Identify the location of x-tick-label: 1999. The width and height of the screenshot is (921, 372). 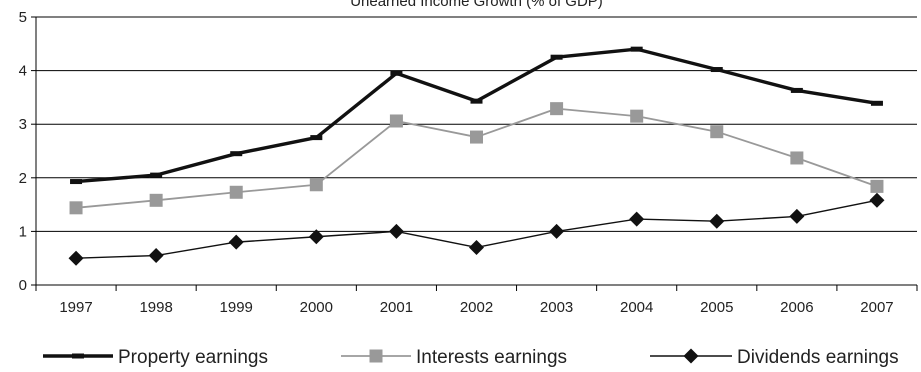
(236, 307).